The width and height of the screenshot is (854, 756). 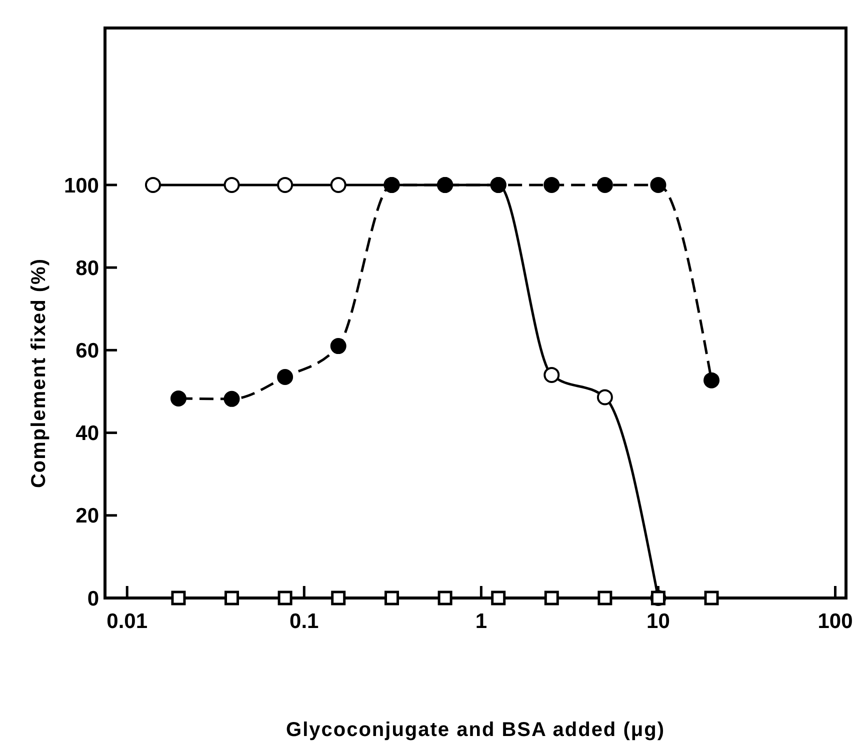 I want to click on x-tick-label: 10, so click(x=658, y=621).